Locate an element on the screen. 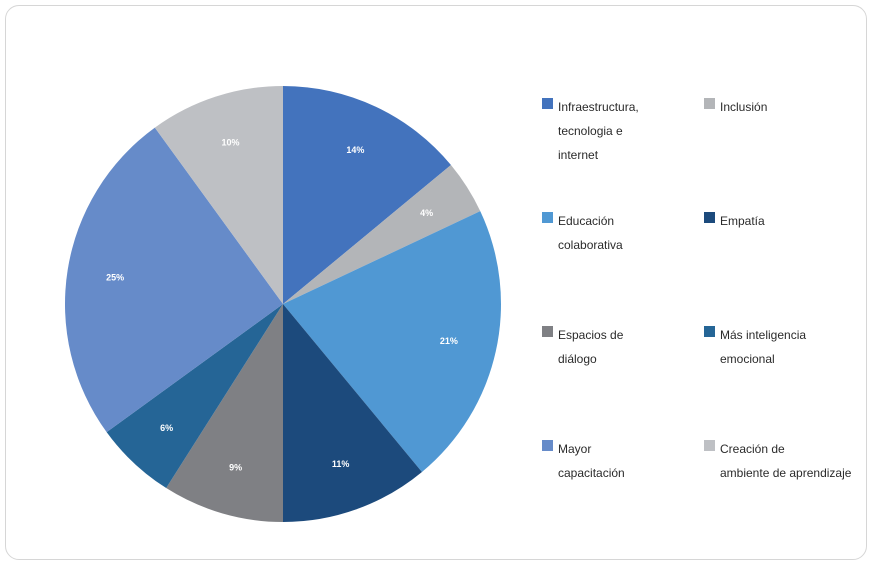  slice-value-label: 6% is located at coordinates (166, 428).